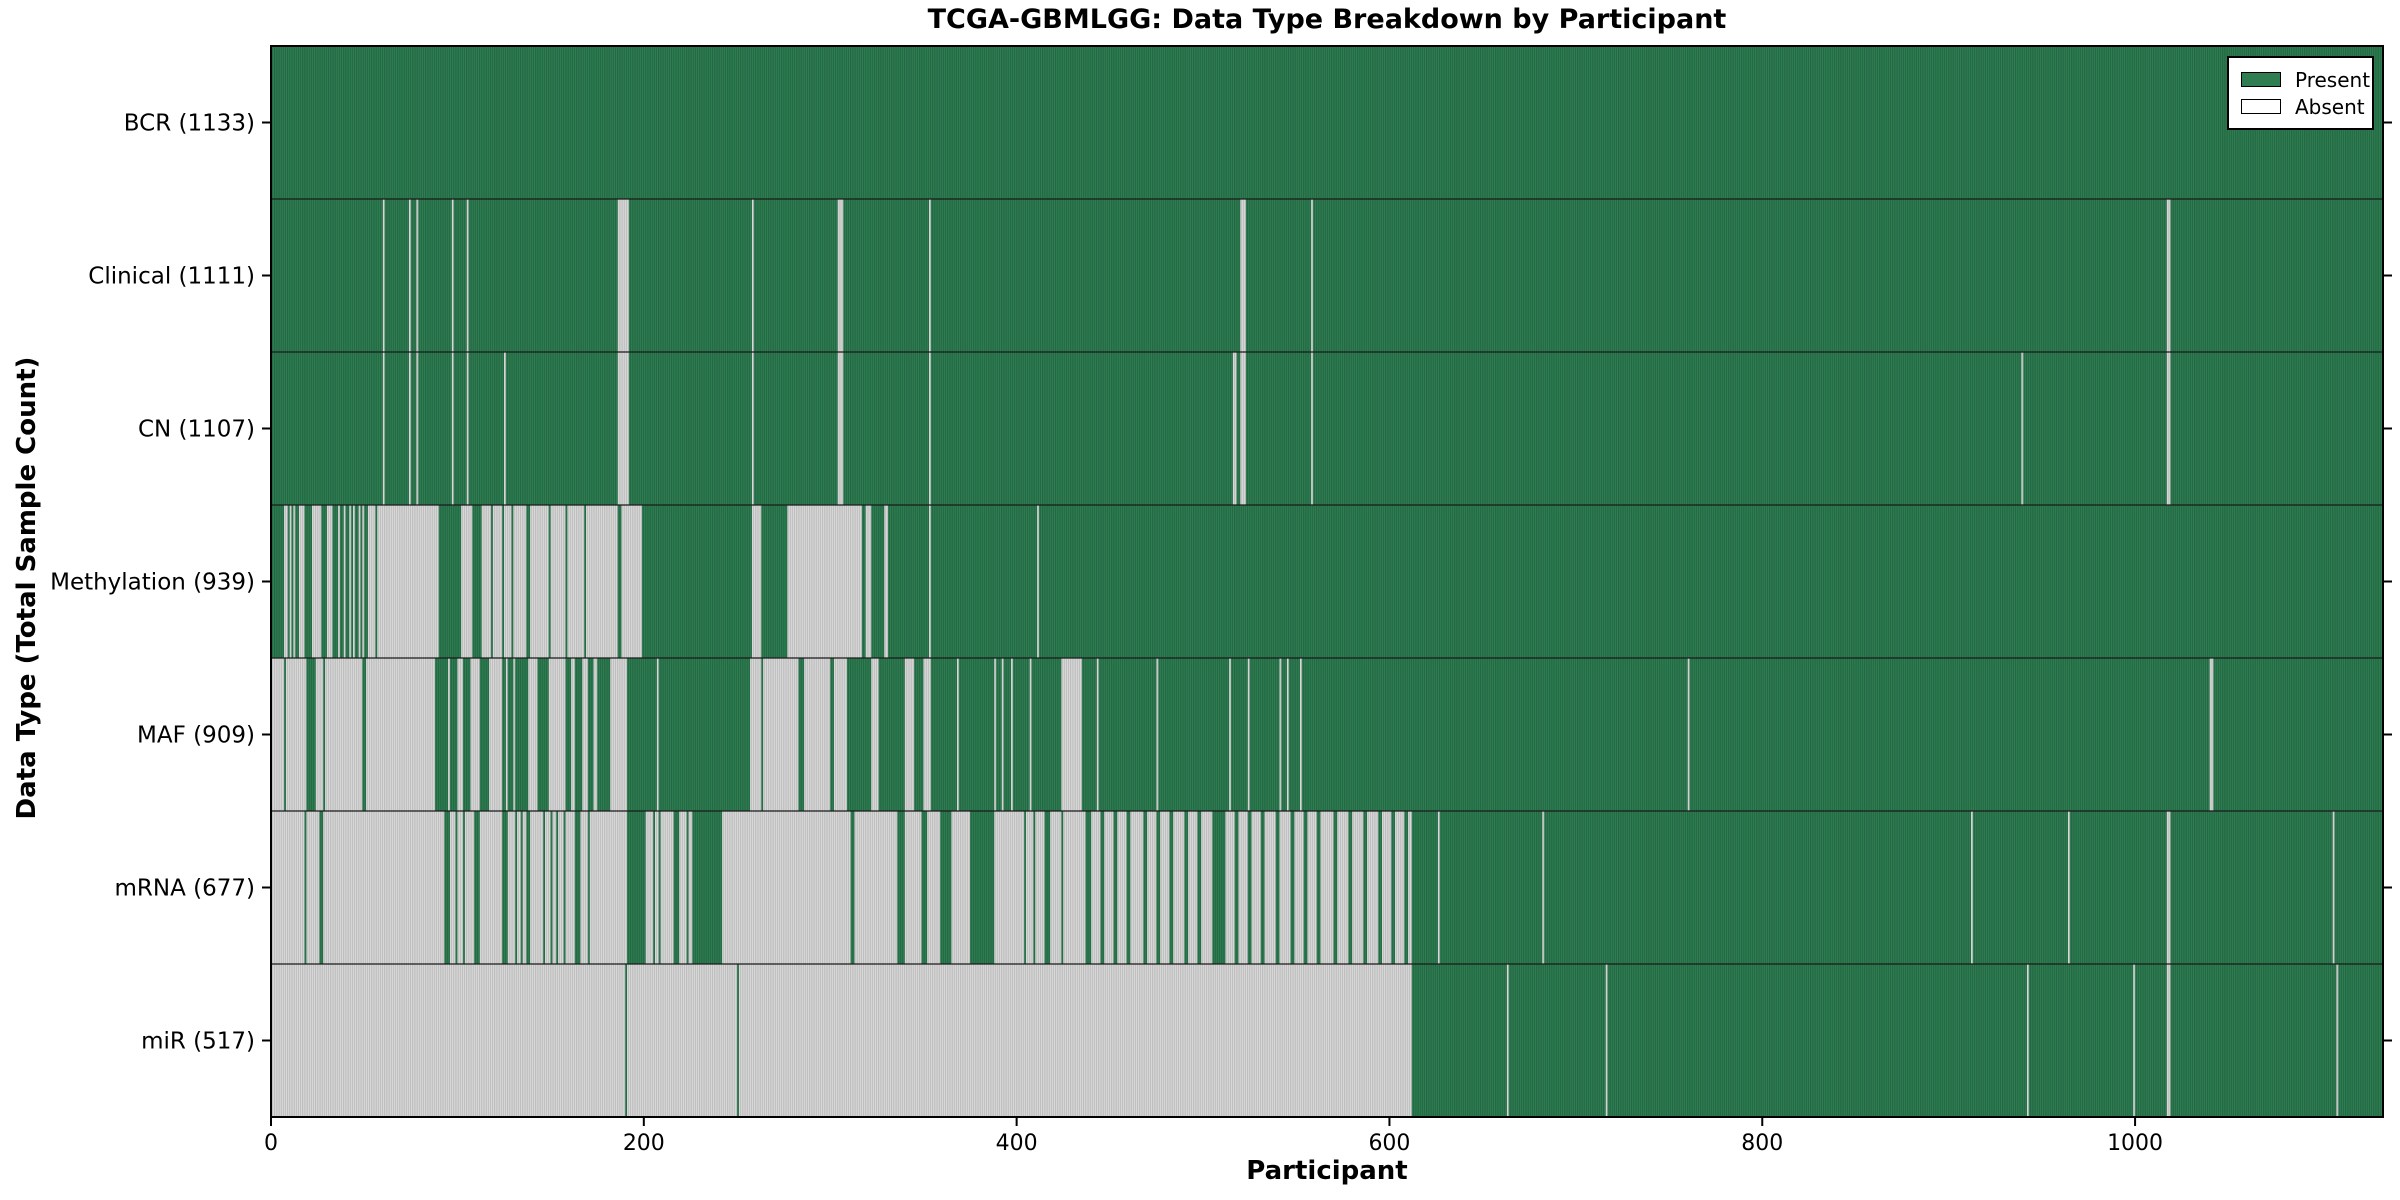  I want to click on row-label: mRNA (677), so click(185, 889).